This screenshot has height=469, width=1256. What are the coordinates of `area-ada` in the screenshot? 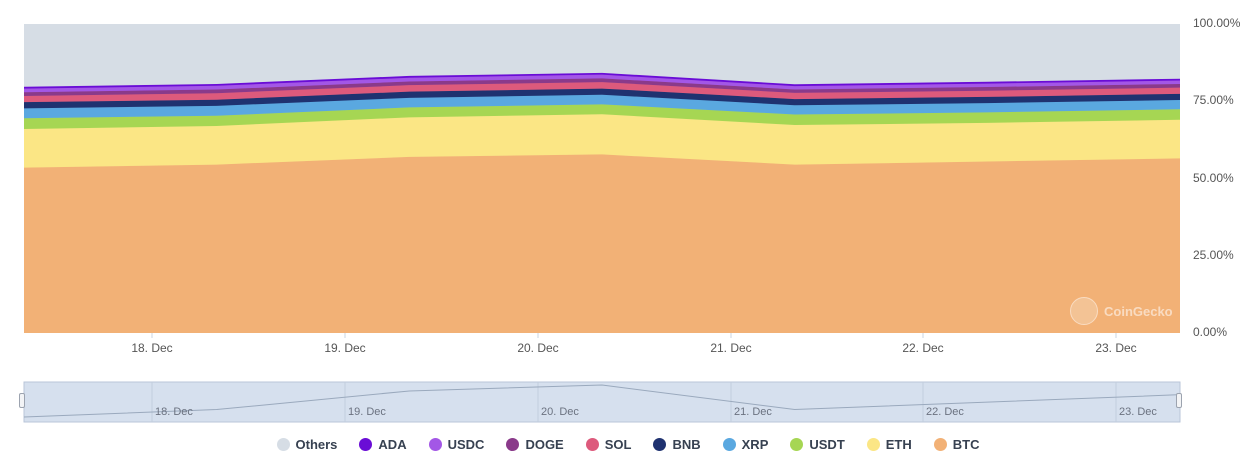 It's located at (602, 80).